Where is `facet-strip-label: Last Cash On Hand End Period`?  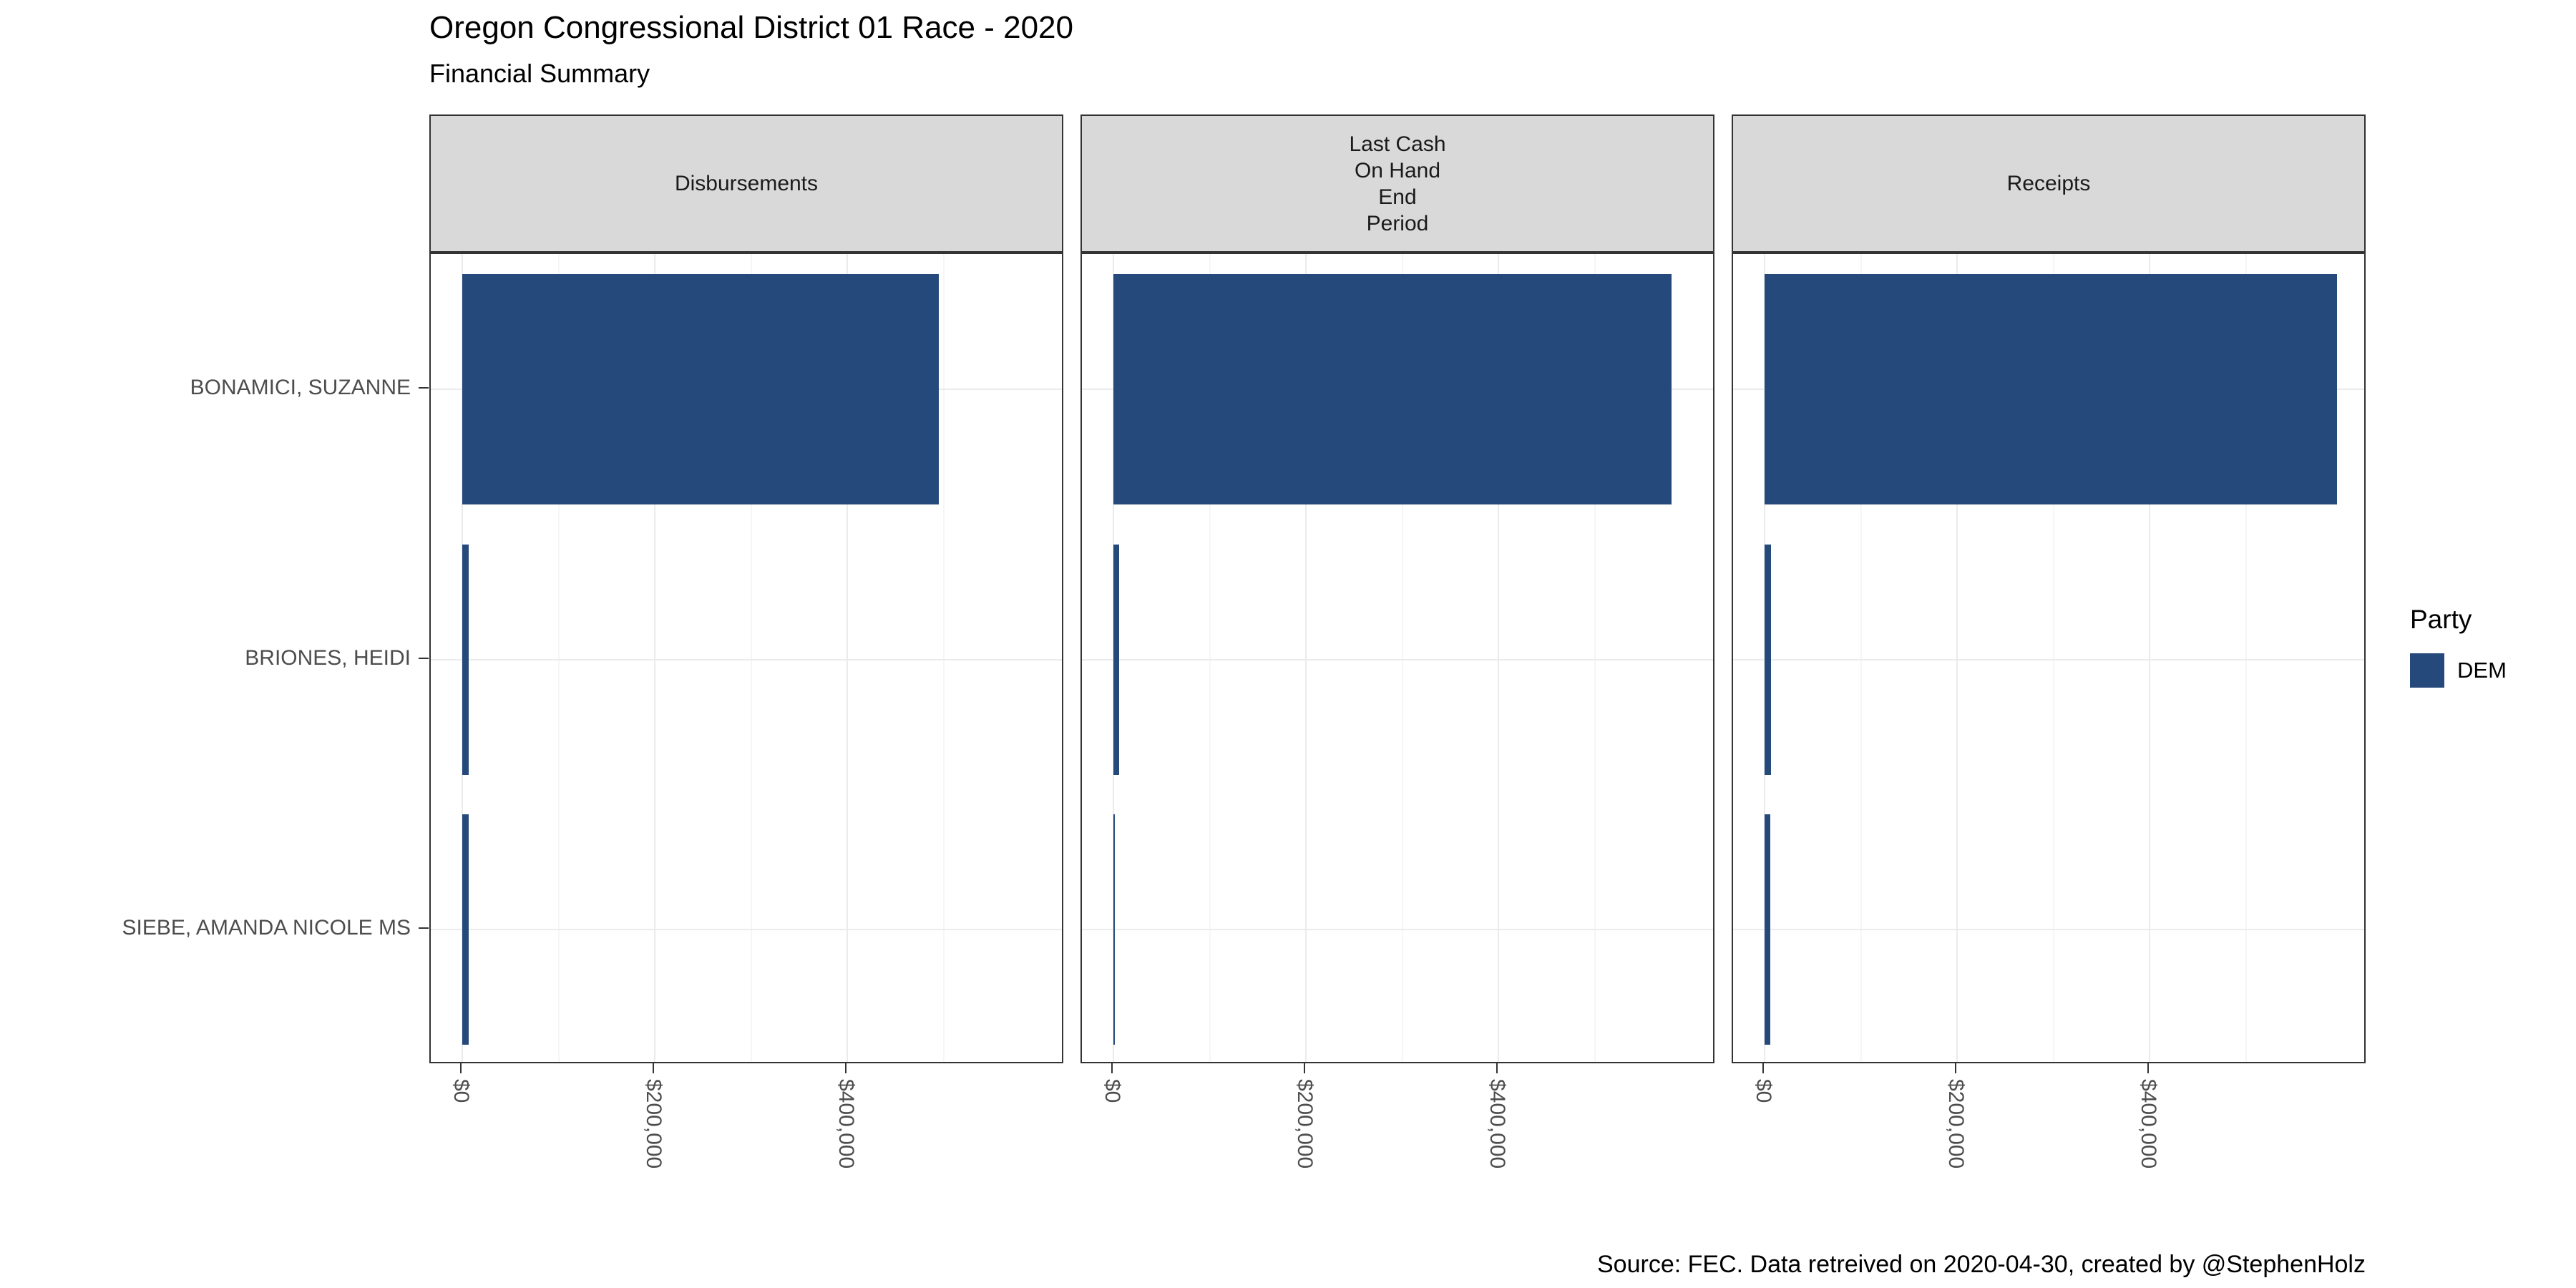 facet-strip-label: Last Cash On Hand End Period is located at coordinates (1397, 183).